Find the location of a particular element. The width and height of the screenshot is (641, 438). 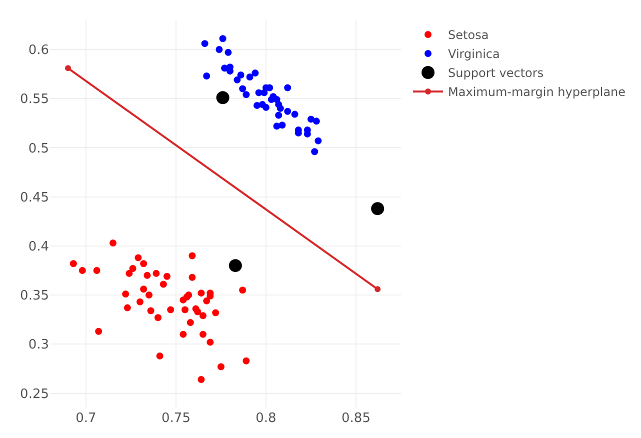

y-tick-label: 0.6 is located at coordinates (38, 50).